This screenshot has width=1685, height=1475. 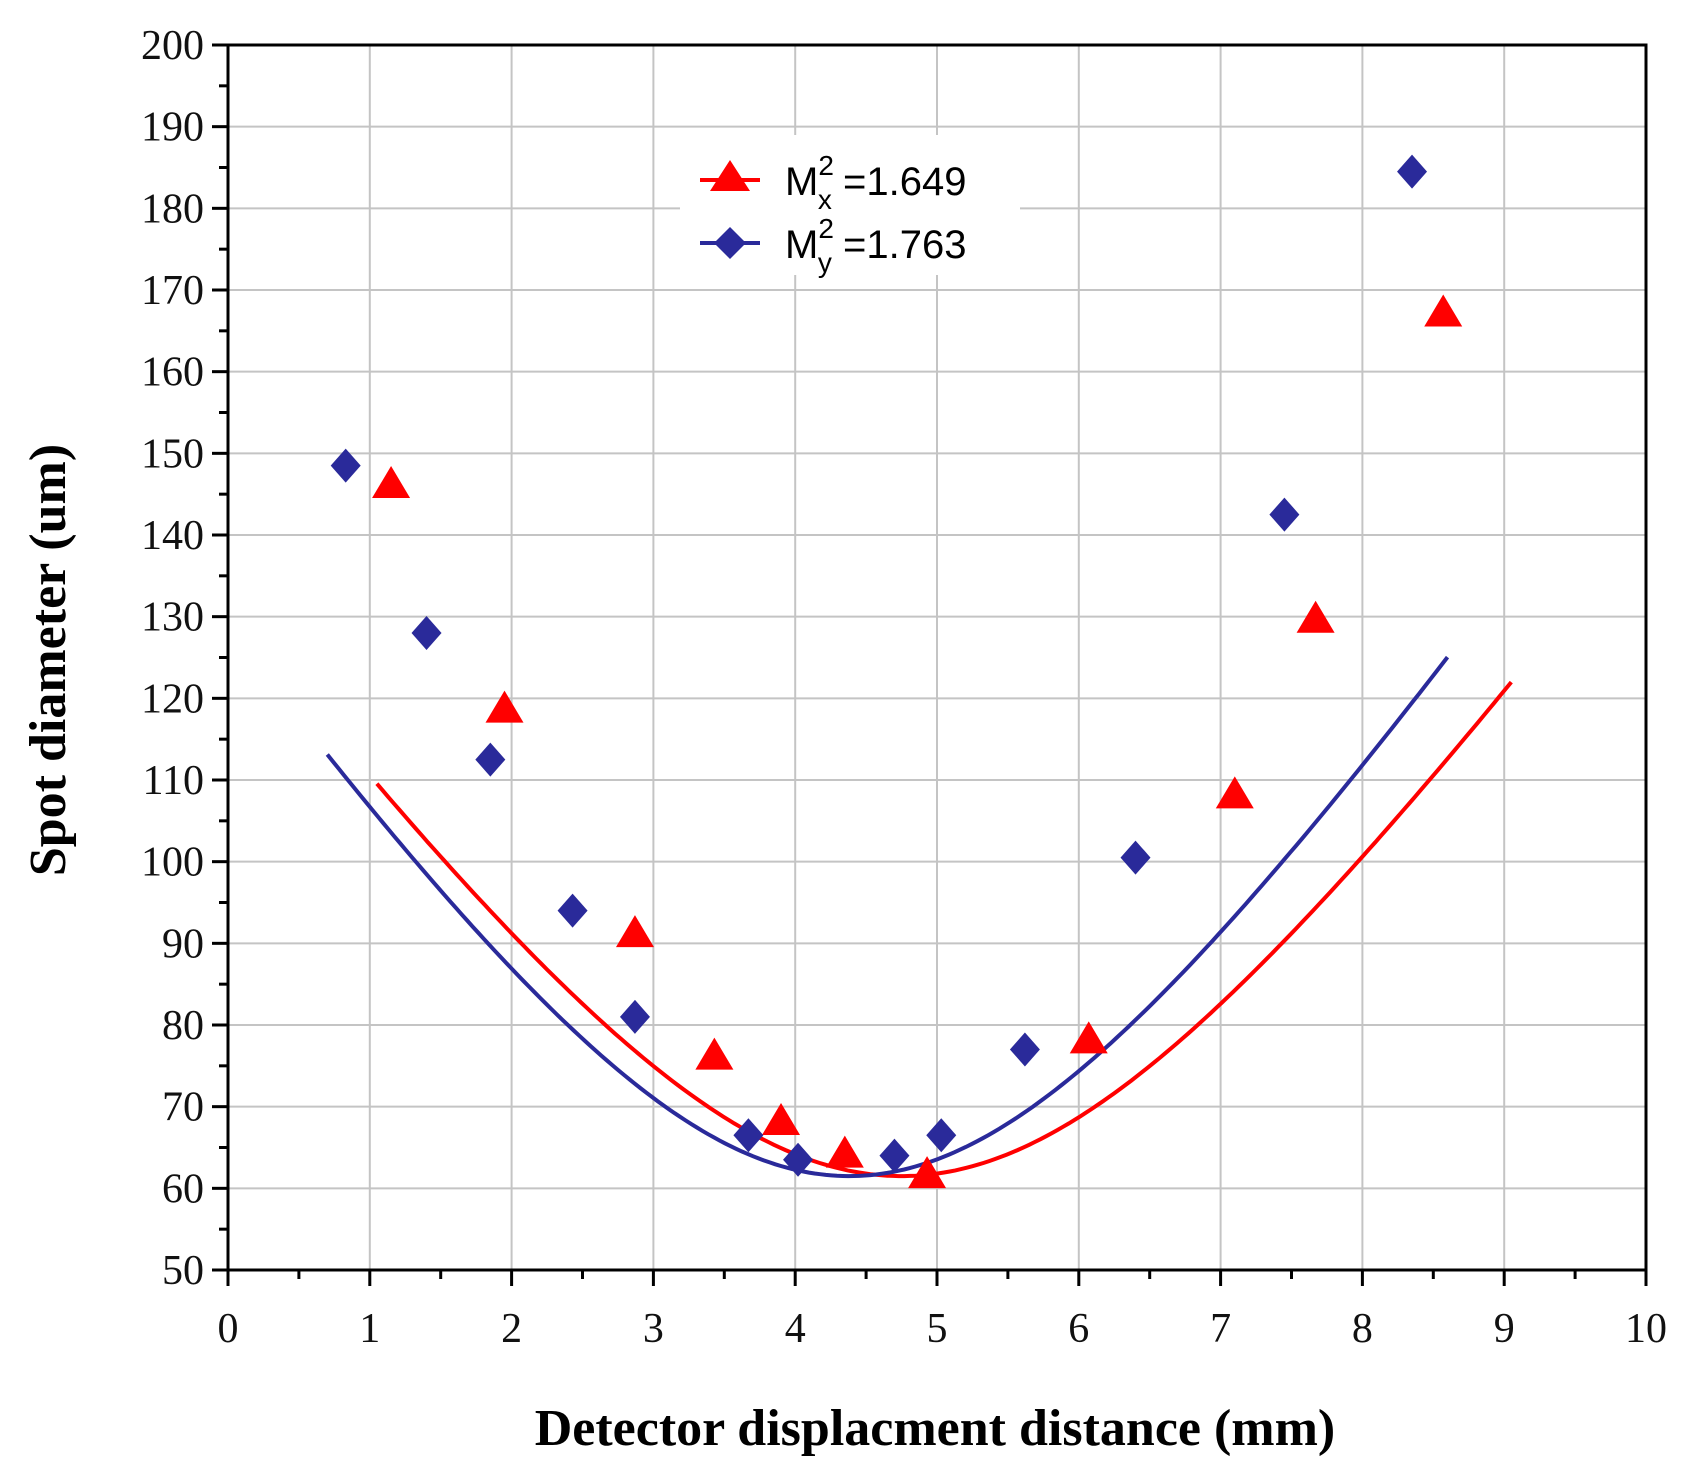 I want to click on y-tick-label: 110, so click(x=173, y=781).